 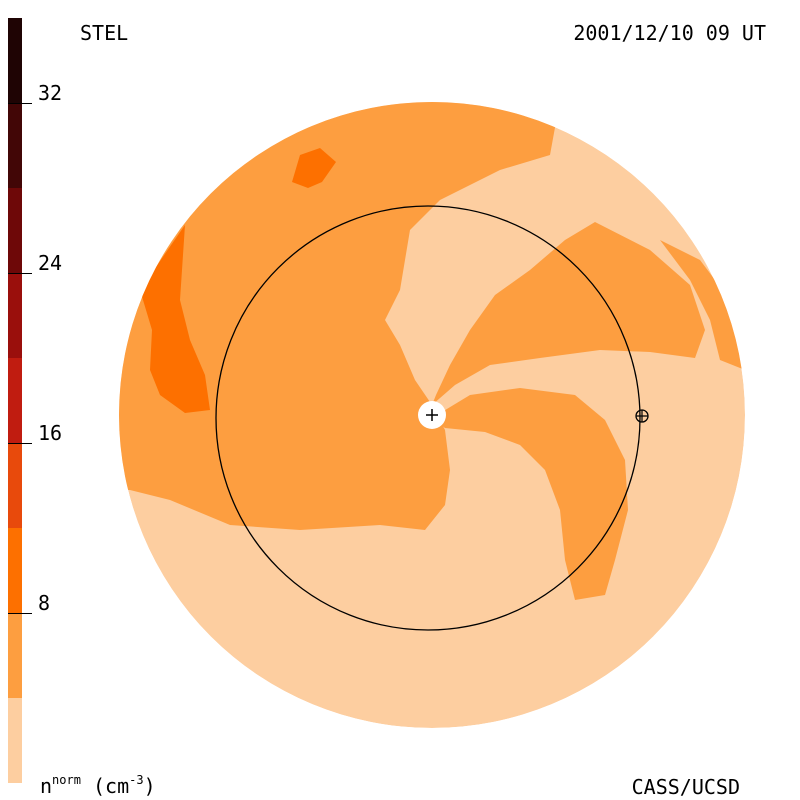 What do you see at coordinates (702, 305) in the screenshot?
I see `density-region-mid-right-edge` at bounding box center [702, 305].